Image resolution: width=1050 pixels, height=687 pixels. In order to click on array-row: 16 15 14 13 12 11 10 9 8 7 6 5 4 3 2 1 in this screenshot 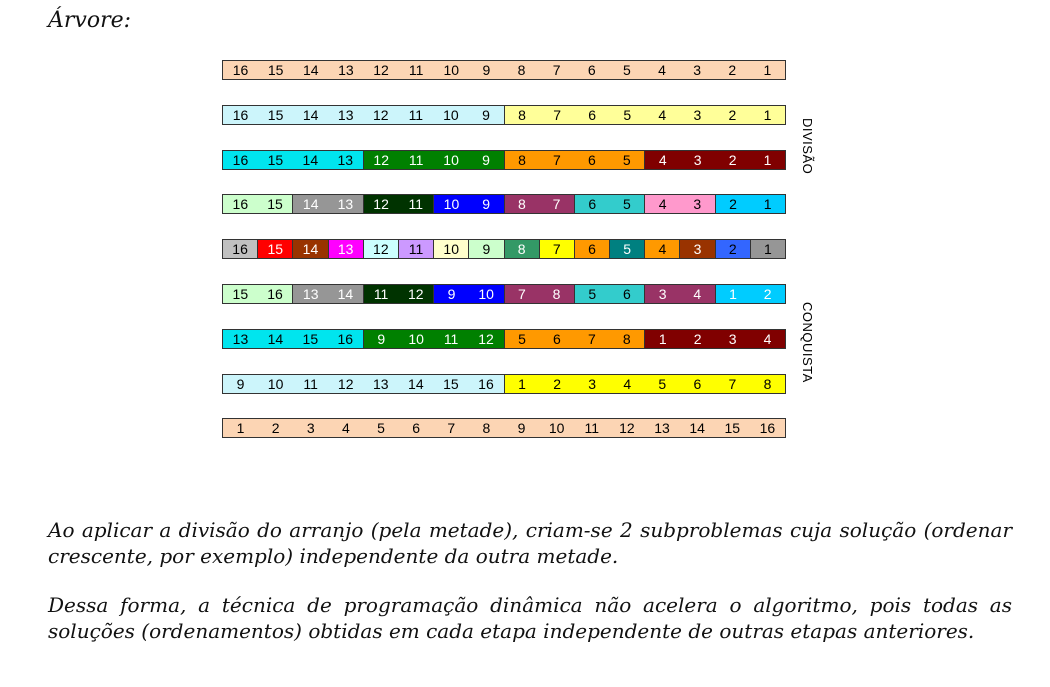, I will do `click(504, 114)`.